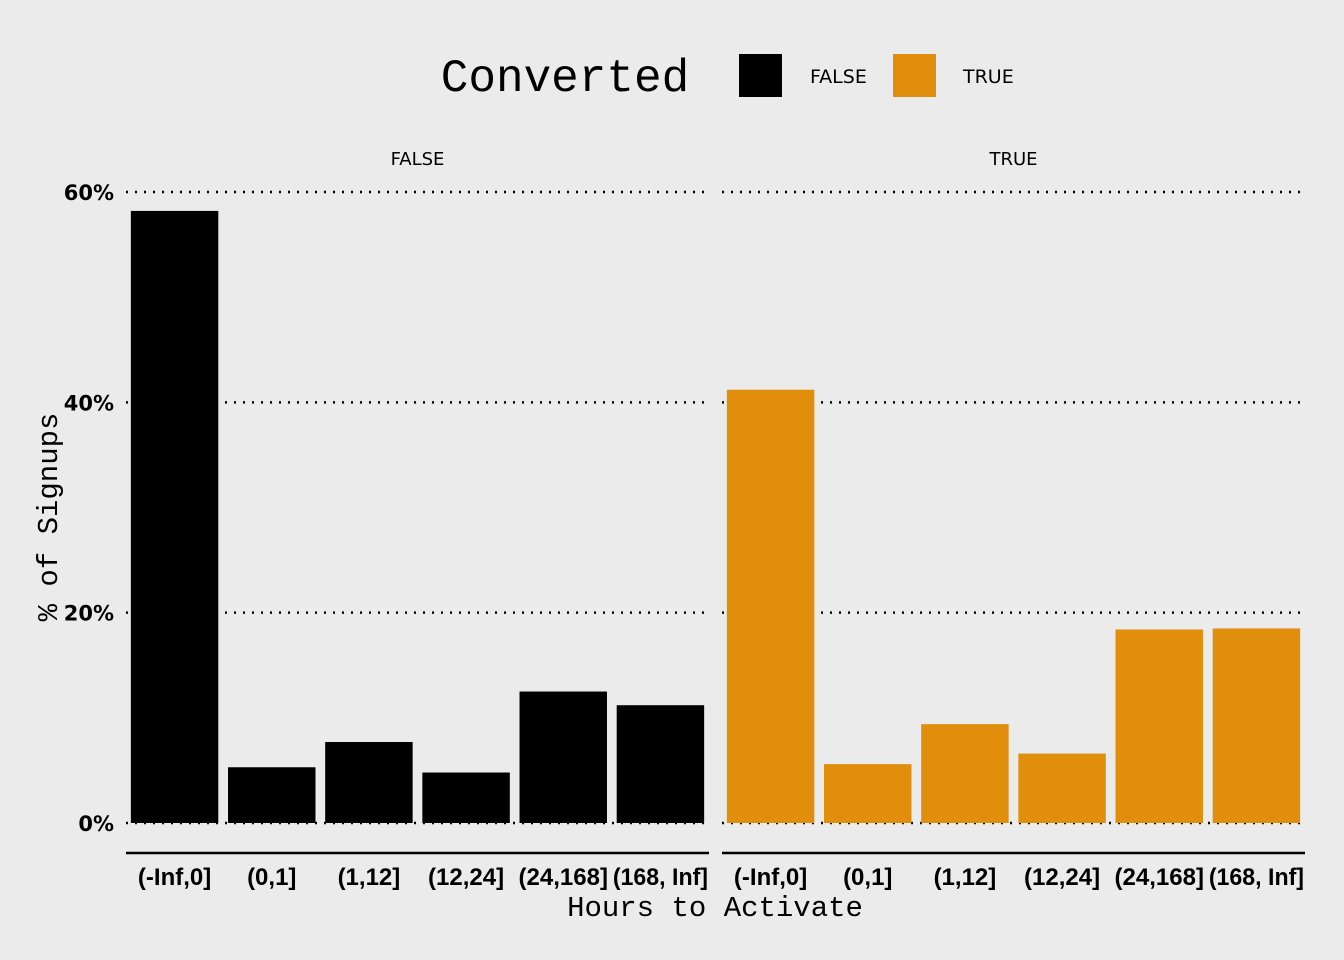 This screenshot has width=1344, height=960. What do you see at coordinates (988, 77) in the screenshot?
I see `legend-label-true: TRUE` at bounding box center [988, 77].